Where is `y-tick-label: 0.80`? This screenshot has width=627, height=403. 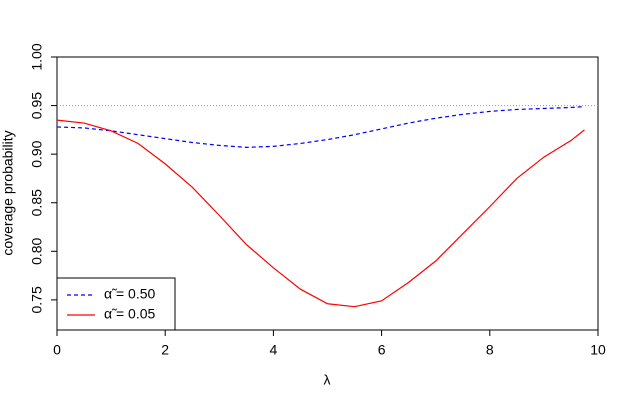 y-tick-label: 0.80 is located at coordinates (37, 250).